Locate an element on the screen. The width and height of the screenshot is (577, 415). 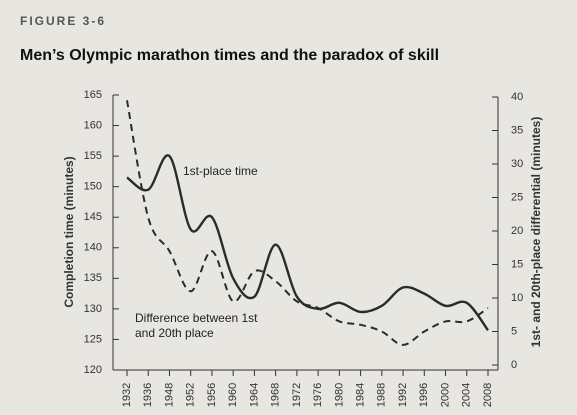
x-tick-label: 1932 is located at coordinates (127, 395).